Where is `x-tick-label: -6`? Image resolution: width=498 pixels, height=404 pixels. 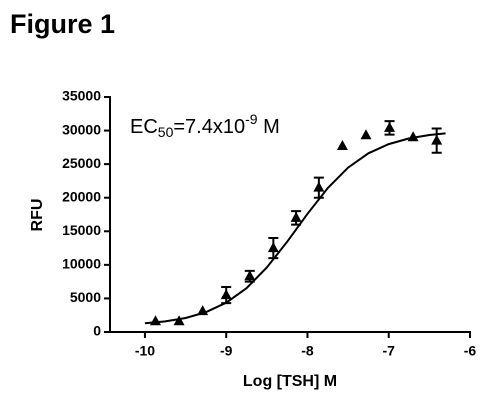
x-tick-label: -6 is located at coordinates (470, 351).